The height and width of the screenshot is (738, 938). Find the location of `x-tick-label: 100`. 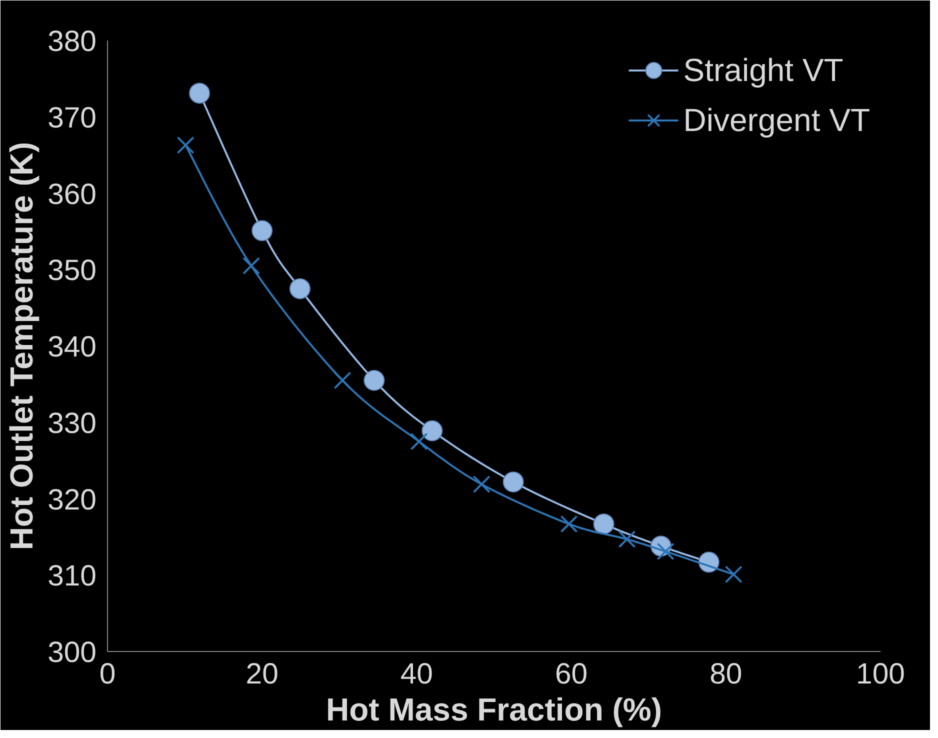

x-tick-label: 100 is located at coordinates (880, 674).